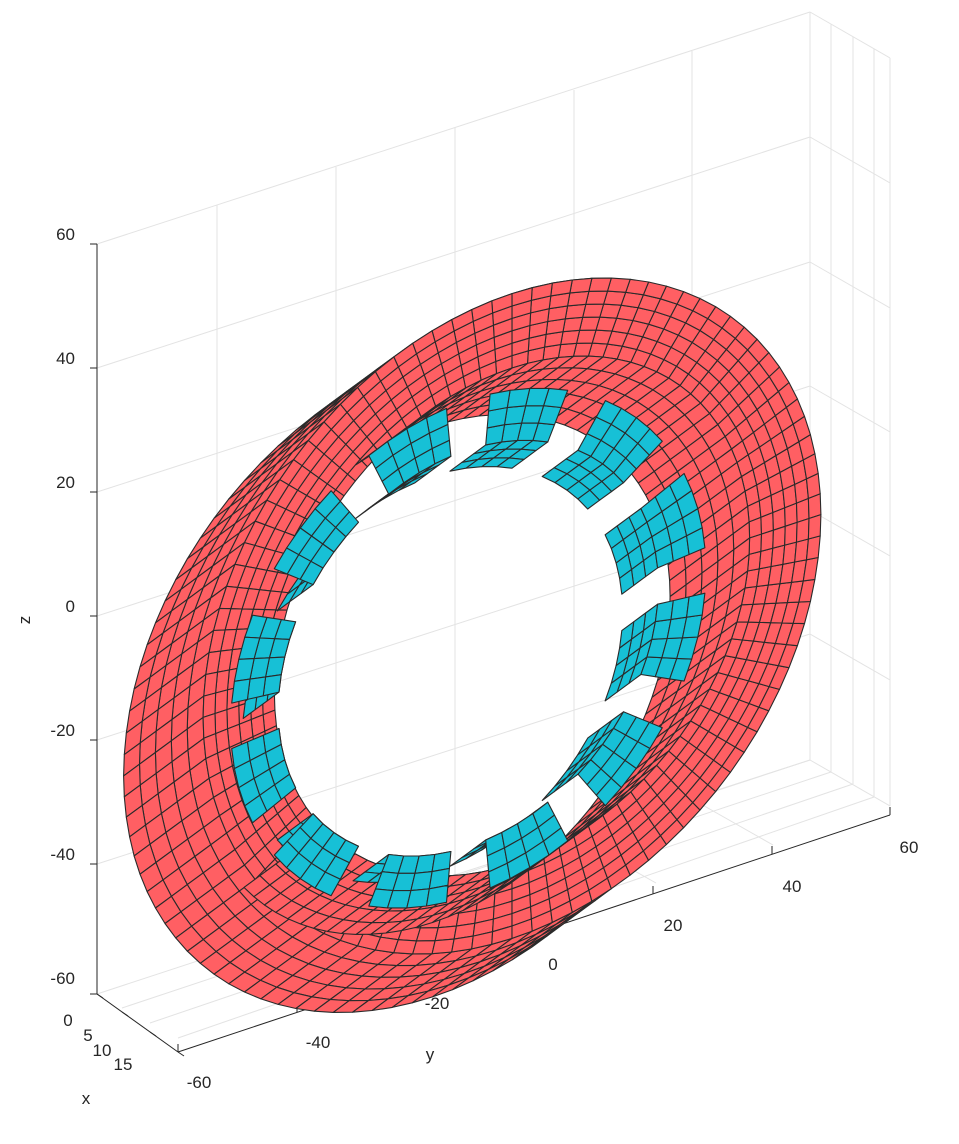  Describe the element at coordinates (62, 978) in the screenshot. I see `z-tick-neg60: -60` at that location.